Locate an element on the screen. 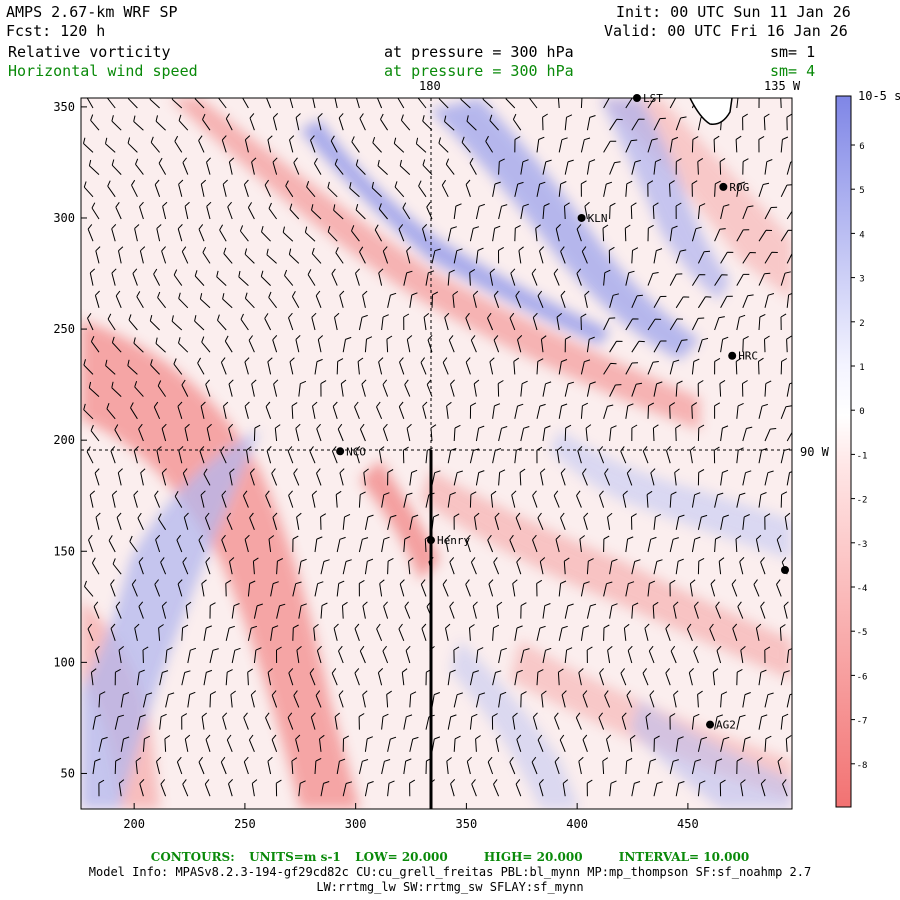 This screenshot has height=900, width=900. lon-135w-label: 135 W is located at coordinates (782, 86).